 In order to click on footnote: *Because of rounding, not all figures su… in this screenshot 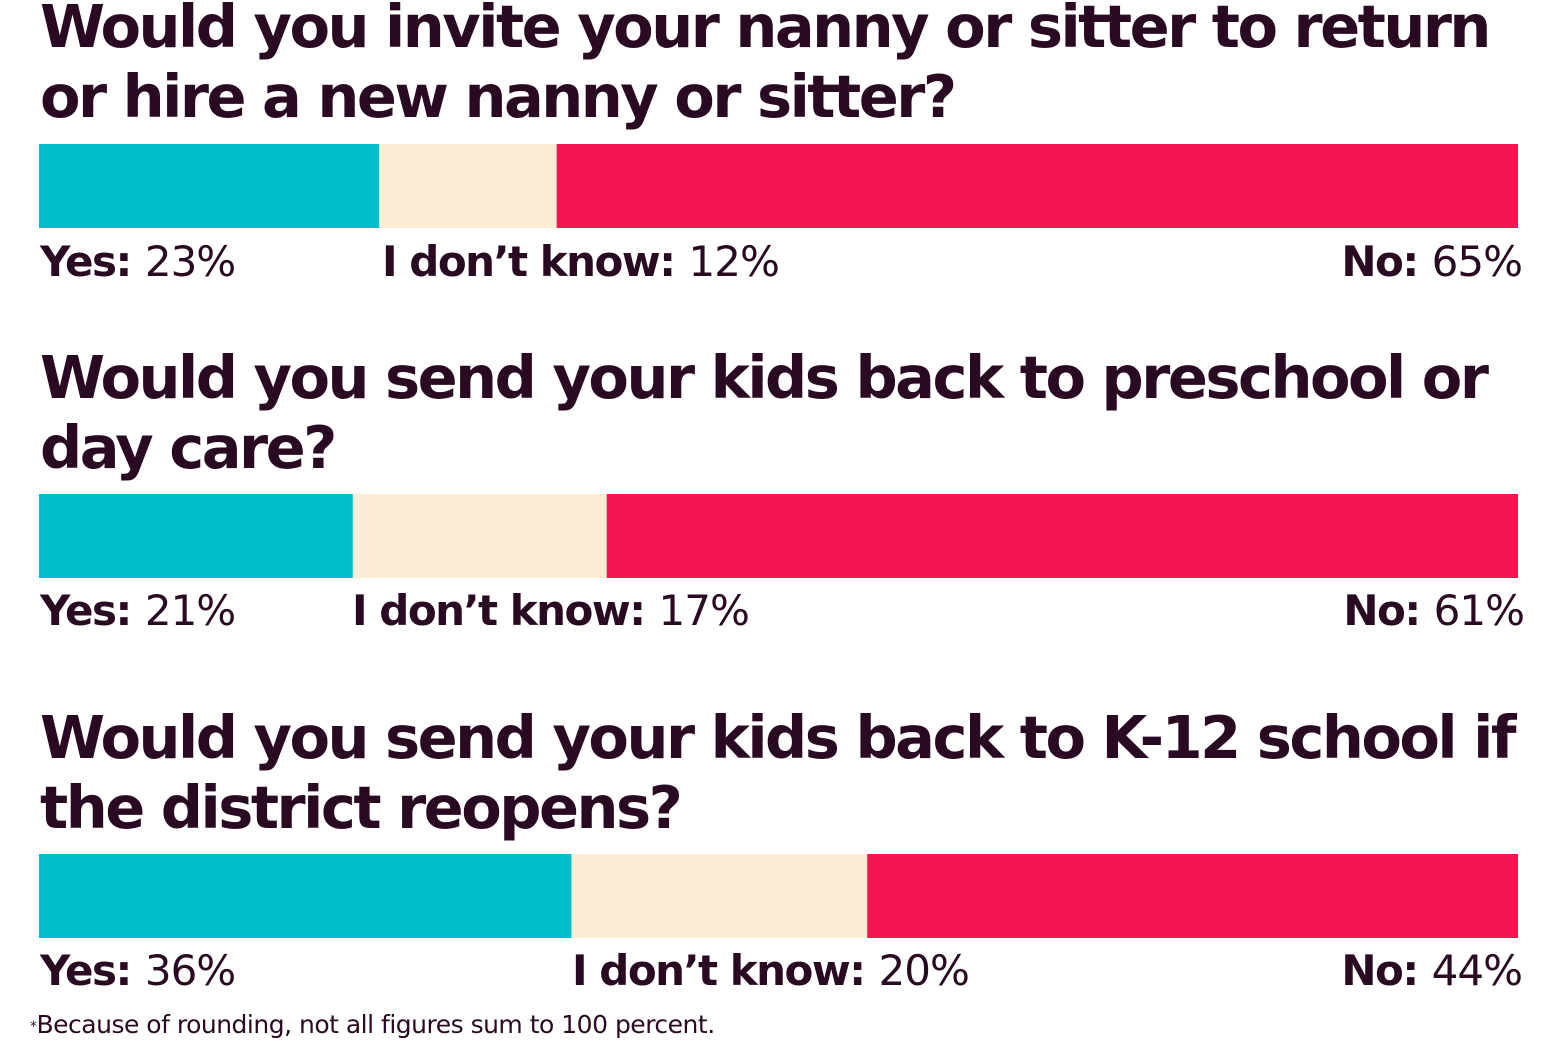, I will do `click(372, 1025)`.